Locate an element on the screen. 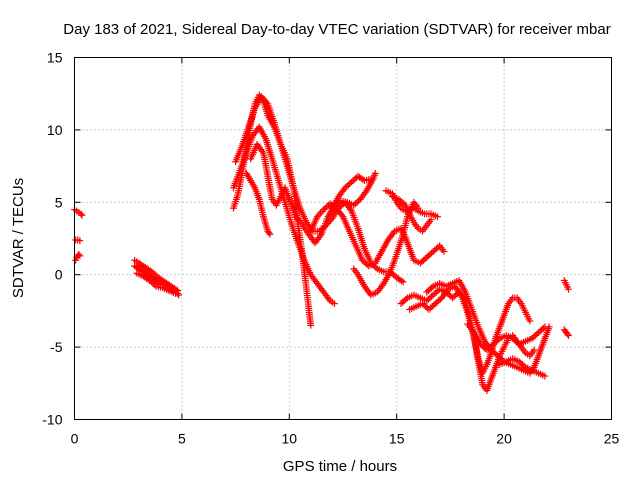 This screenshot has width=640, height=480. y-tick-label: -10 is located at coordinates (52, 420).